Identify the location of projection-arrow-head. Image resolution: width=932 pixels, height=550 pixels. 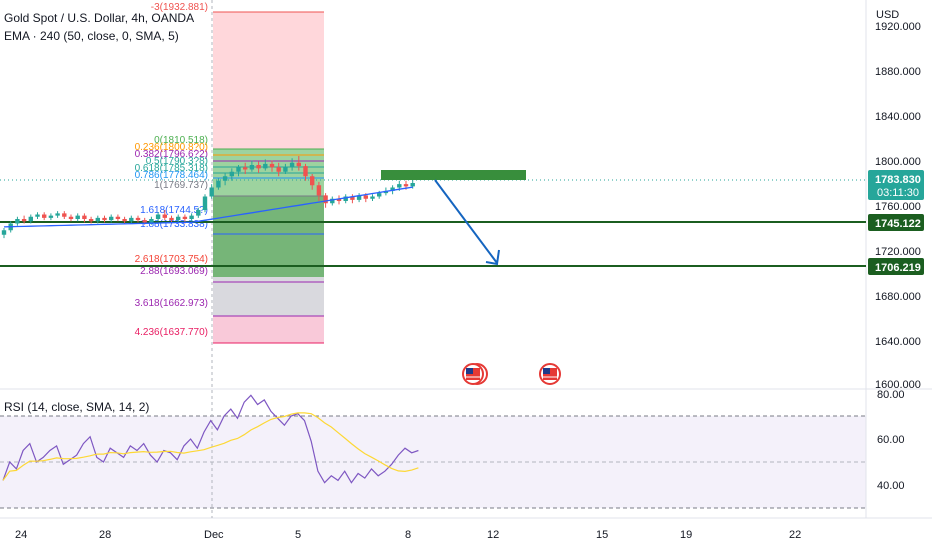
(492, 257).